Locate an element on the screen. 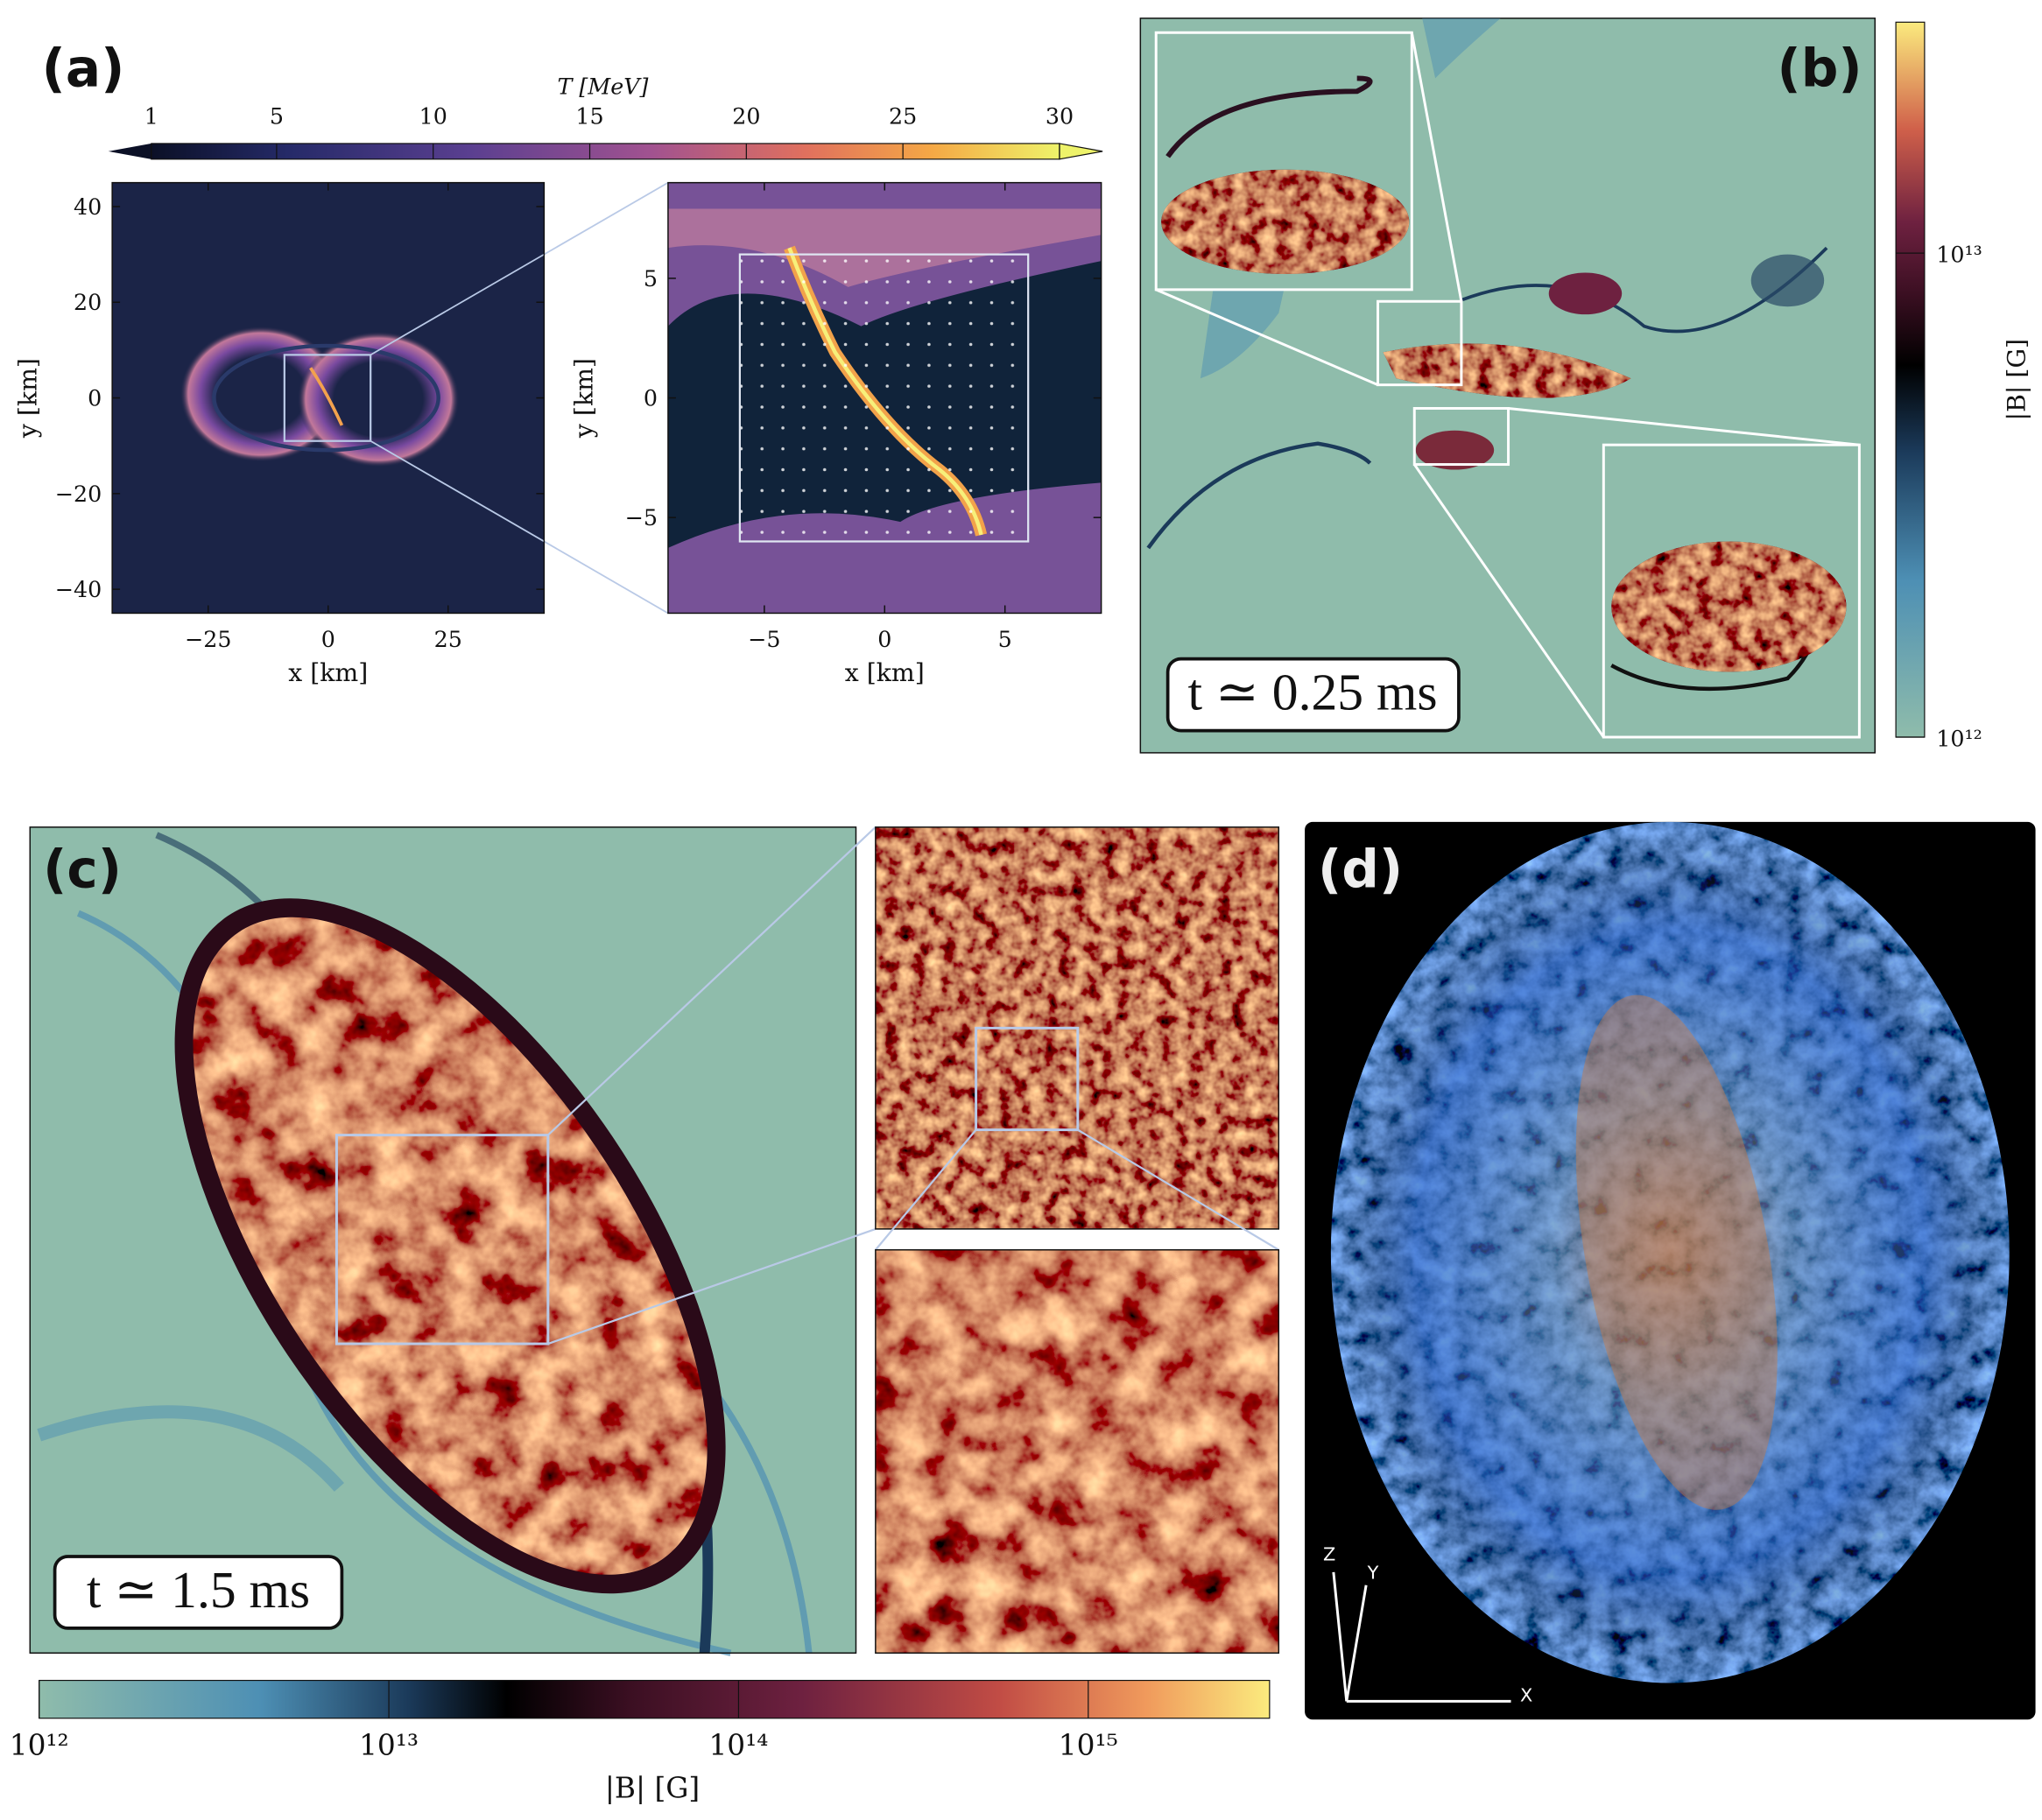 This screenshot has height=1820, width=2042. axis-name: X is located at coordinates (1526, 1694).